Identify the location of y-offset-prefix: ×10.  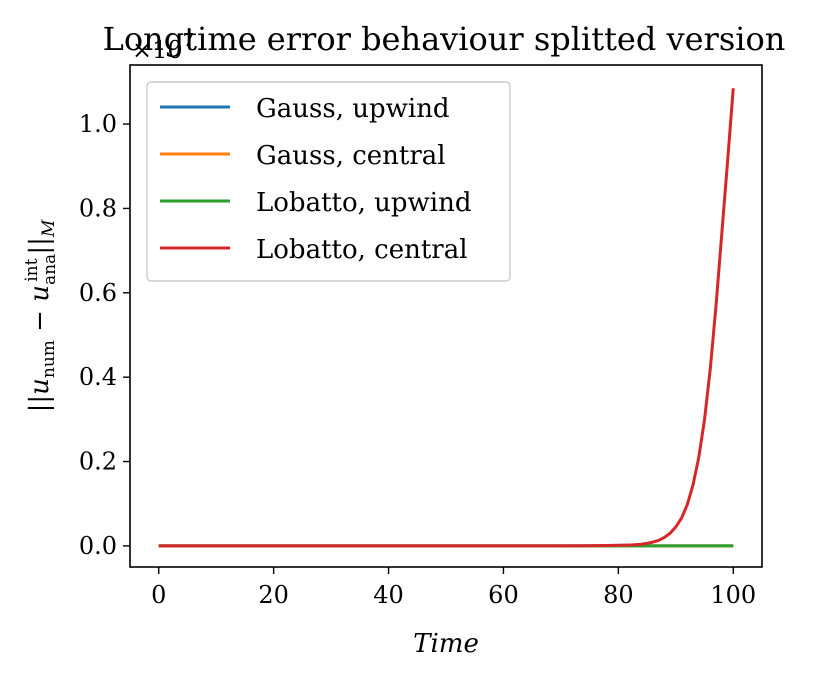
(157, 50).